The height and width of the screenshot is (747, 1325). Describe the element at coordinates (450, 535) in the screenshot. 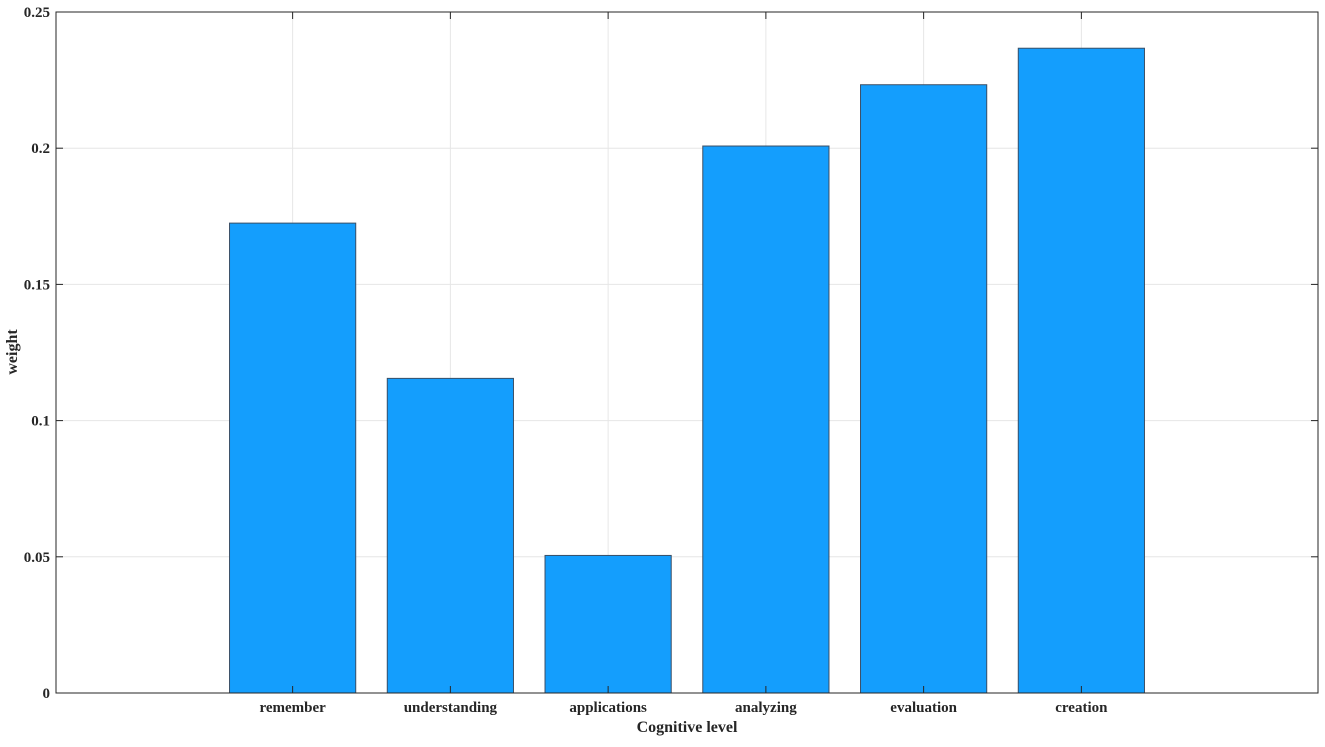

I see `bar-understanding` at that location.